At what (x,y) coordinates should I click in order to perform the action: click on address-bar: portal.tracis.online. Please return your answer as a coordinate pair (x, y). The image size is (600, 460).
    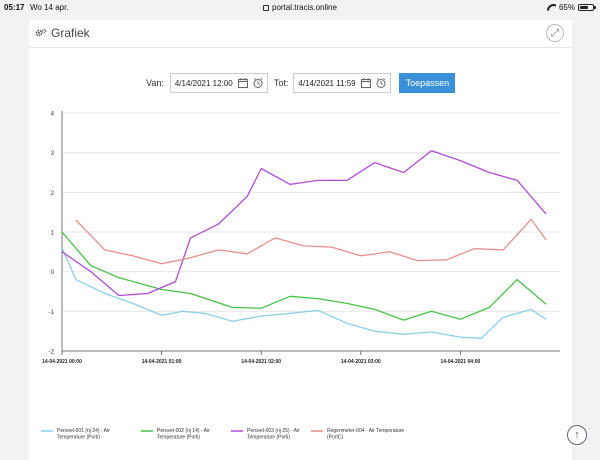
    Looking at the image, I should click on (300, 7).